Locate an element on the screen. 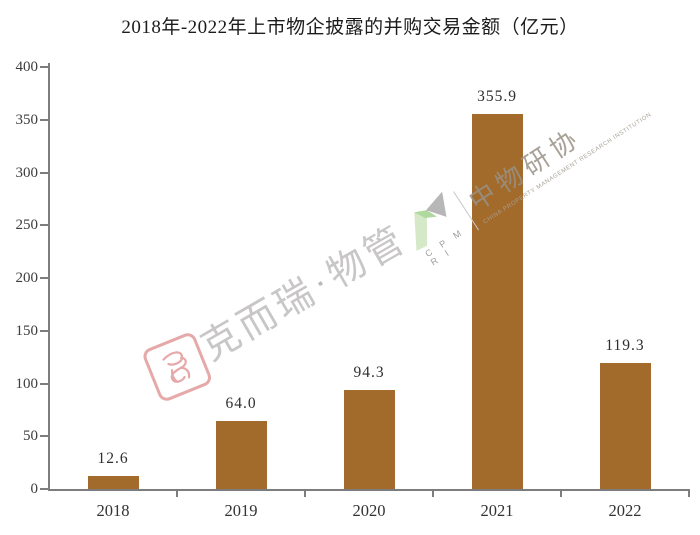 This screenshot has width=700, height=535. bar-value-label: 355.9 is located at coordinates (497, 96).